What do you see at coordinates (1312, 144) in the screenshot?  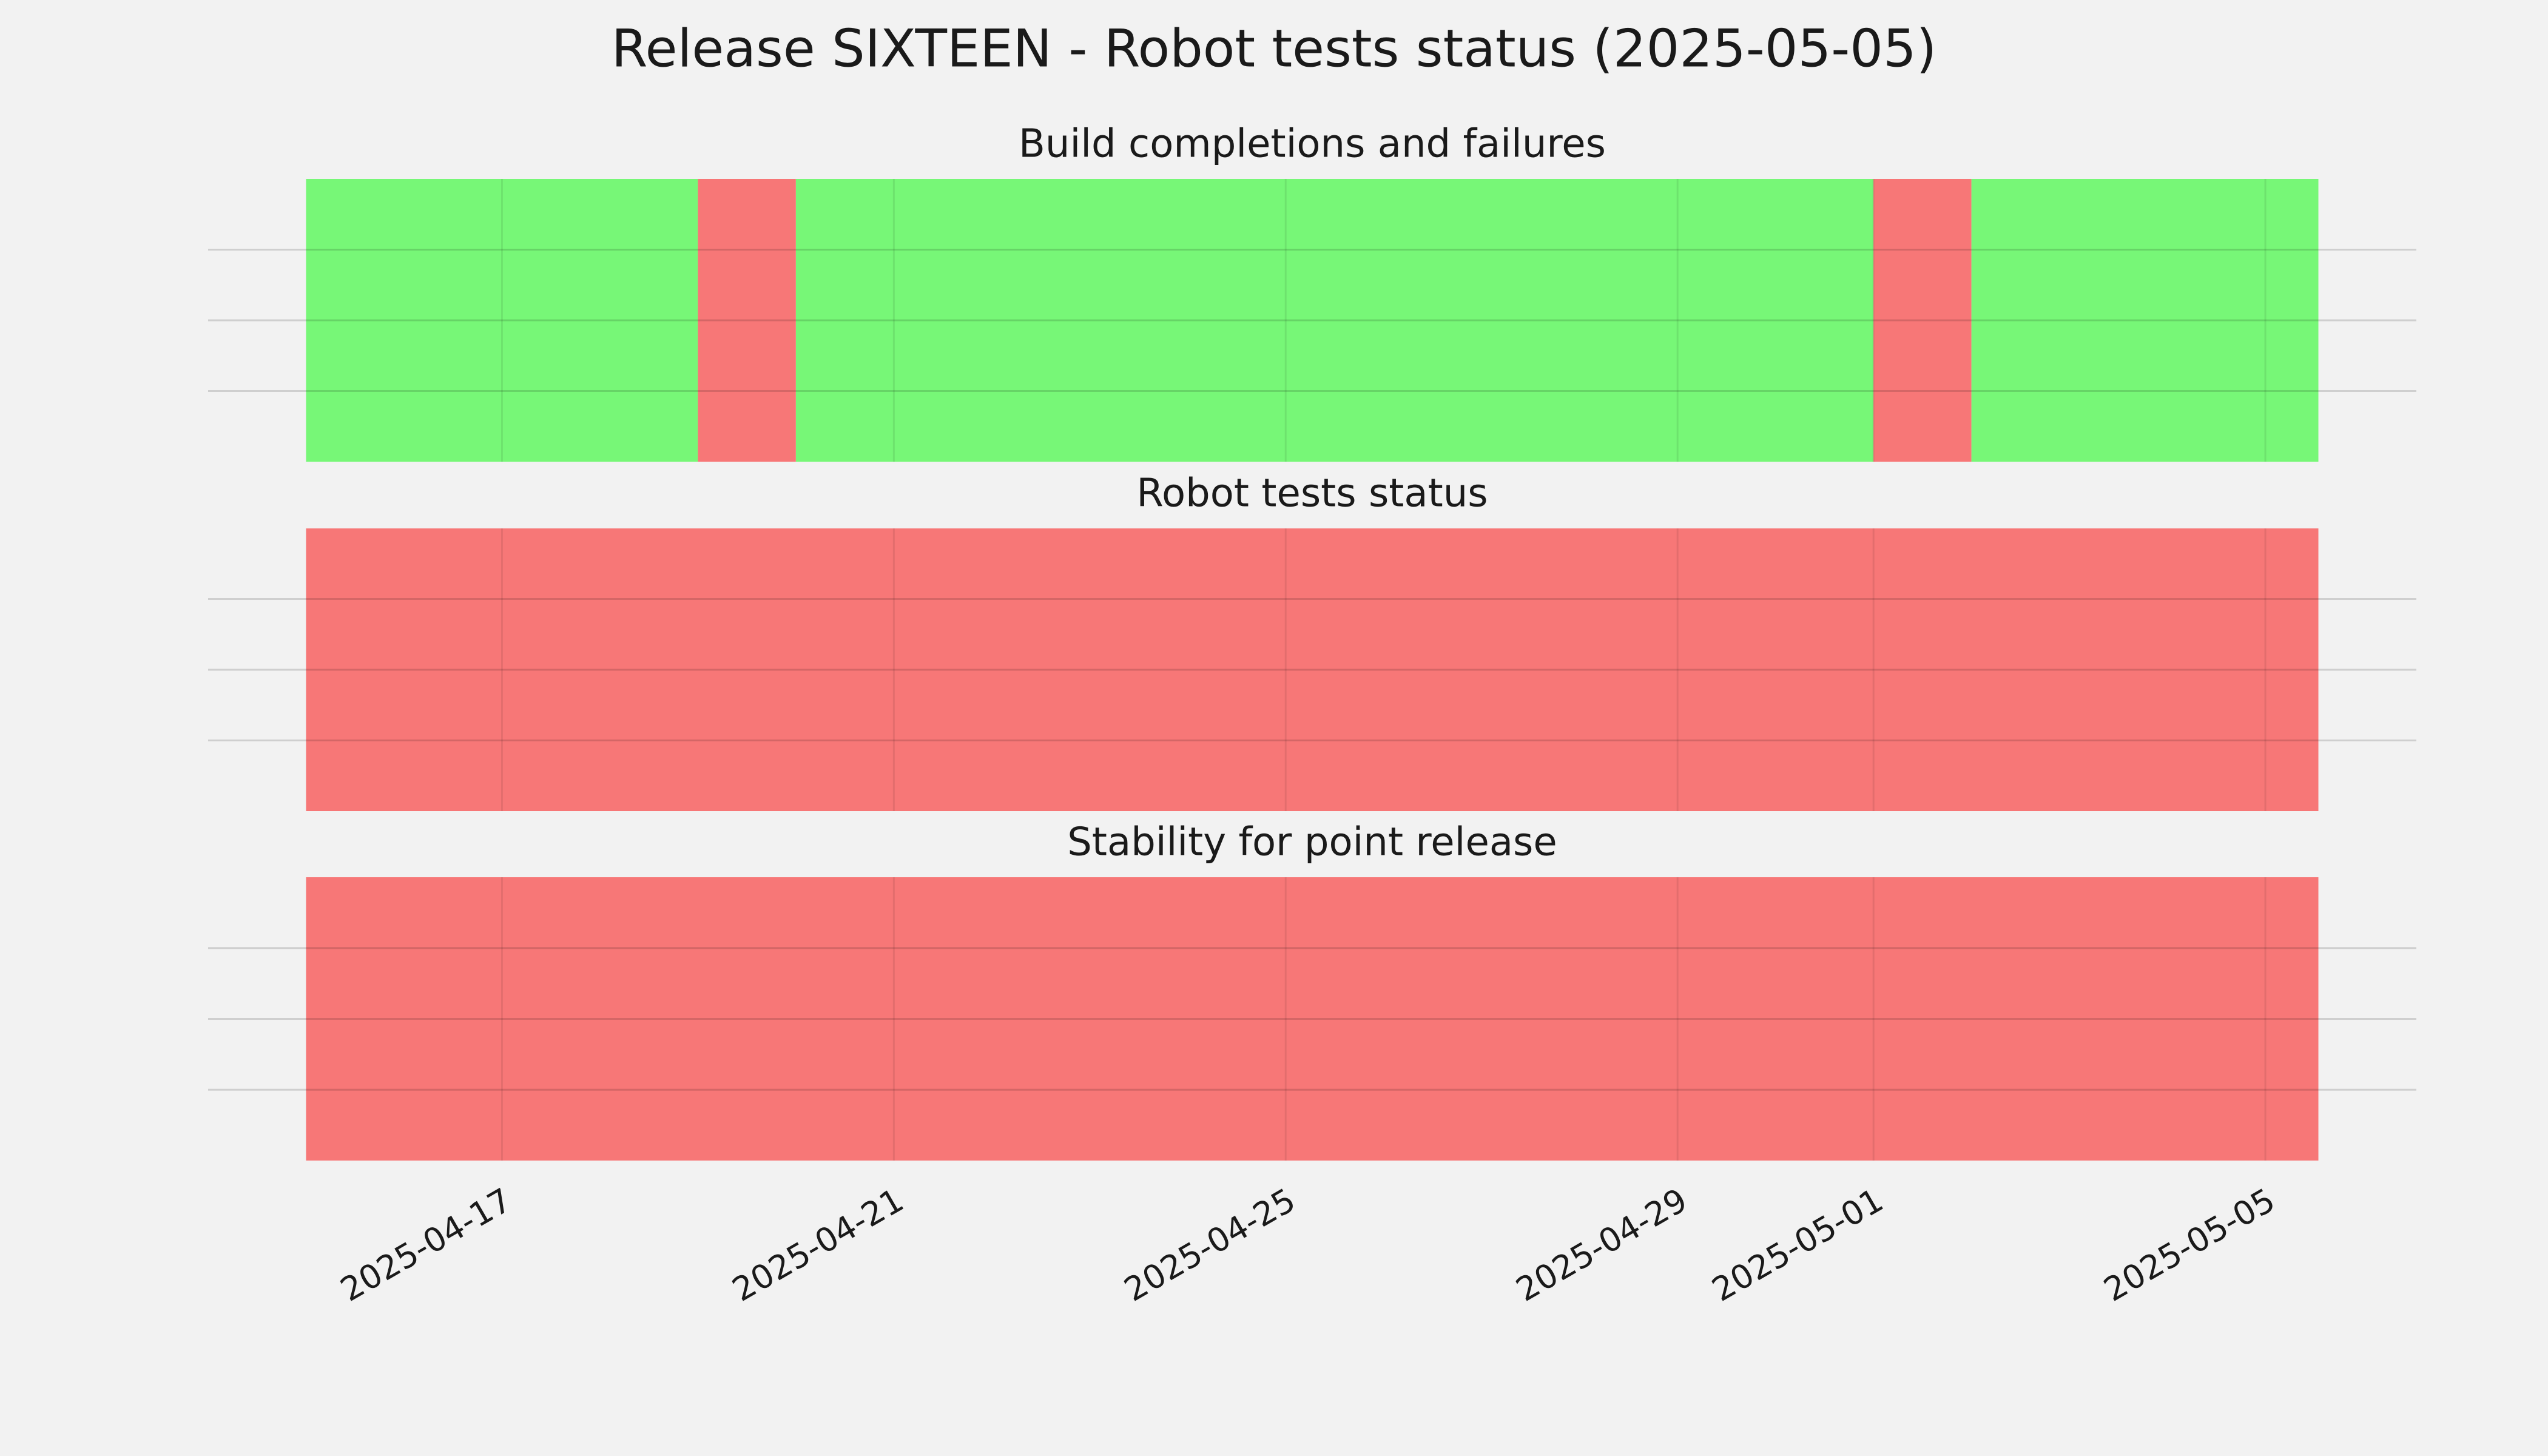 I see `panel-title: Build completions and failures` at bounding box center [1312, 144].